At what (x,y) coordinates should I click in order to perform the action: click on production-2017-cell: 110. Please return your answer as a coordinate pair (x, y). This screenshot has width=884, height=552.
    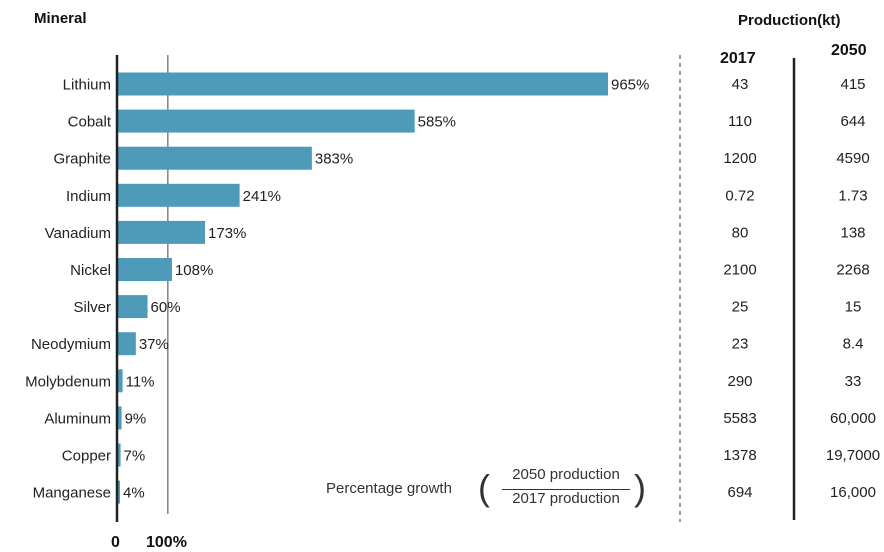
    Looking at the image, I should click on (740, 121).